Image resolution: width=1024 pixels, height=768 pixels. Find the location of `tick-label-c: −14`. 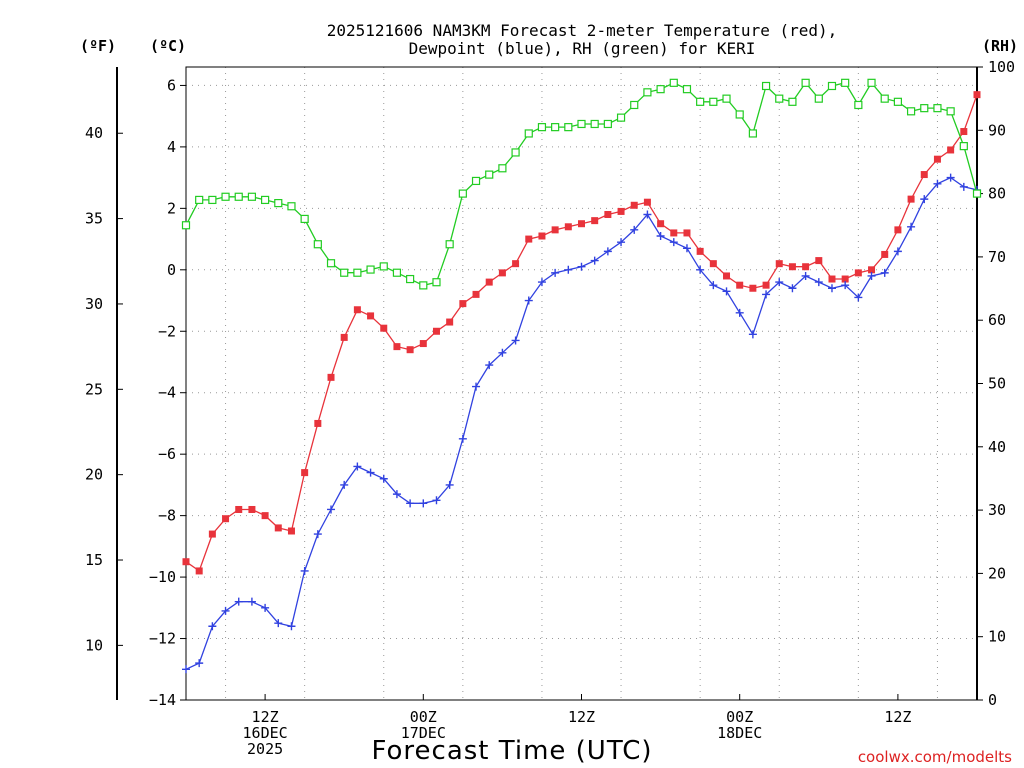

tick-label-c: −14 is located at coordinates (162, 700).